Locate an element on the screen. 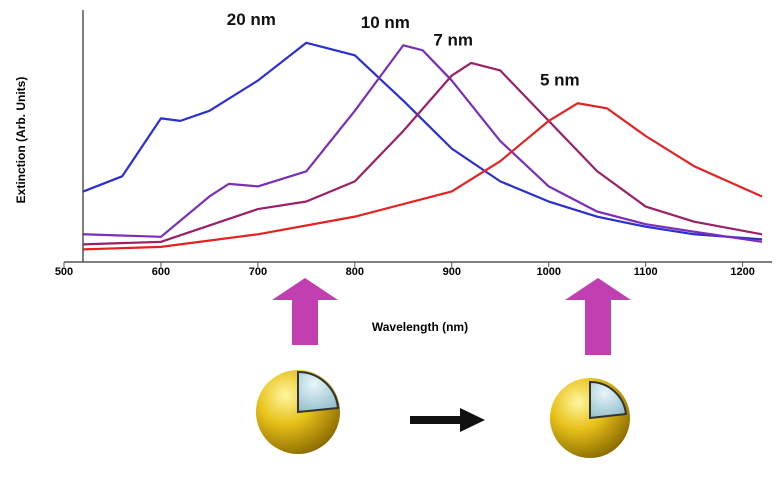 This screenshot has height=477, width=777. x-tick-label: 1100 is located at coordinates (646, 272).